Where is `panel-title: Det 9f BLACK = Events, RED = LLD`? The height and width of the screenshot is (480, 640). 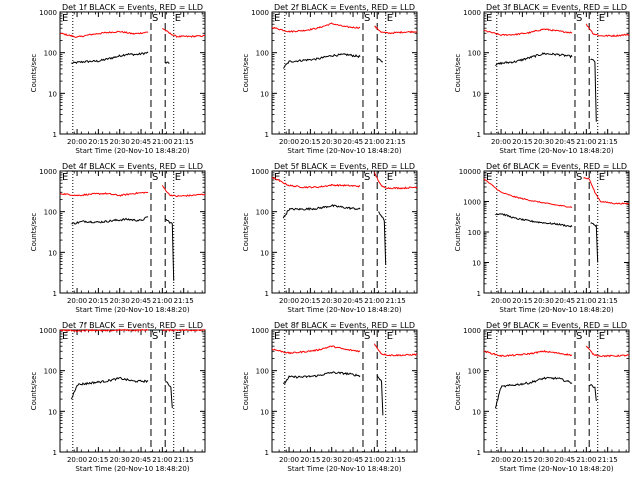
panel-title: Det 9f BLACK = Events, RED = LLD is located at coordinates (556, 325).